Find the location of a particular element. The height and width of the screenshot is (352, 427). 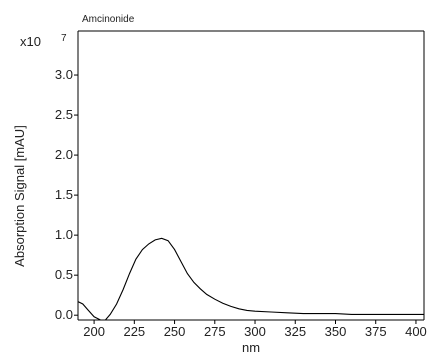

x-tick-label: 400 is located at coordinates (416, 331).